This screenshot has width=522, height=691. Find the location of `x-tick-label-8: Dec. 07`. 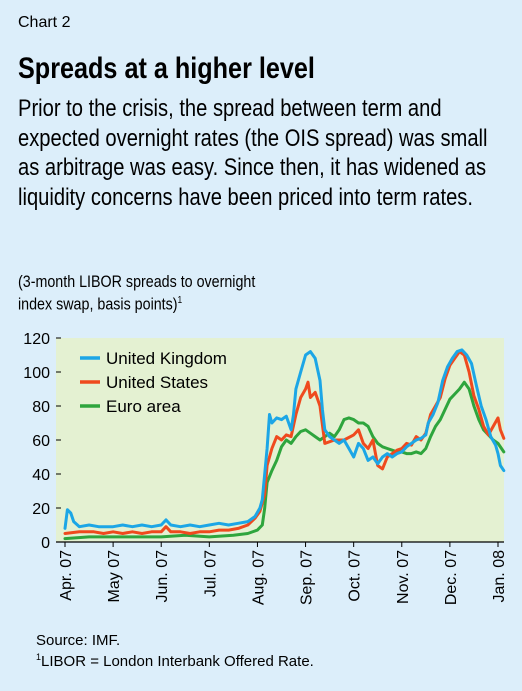

x-tick-label-8: Dec. 07 is located at coordinates (451, 577).